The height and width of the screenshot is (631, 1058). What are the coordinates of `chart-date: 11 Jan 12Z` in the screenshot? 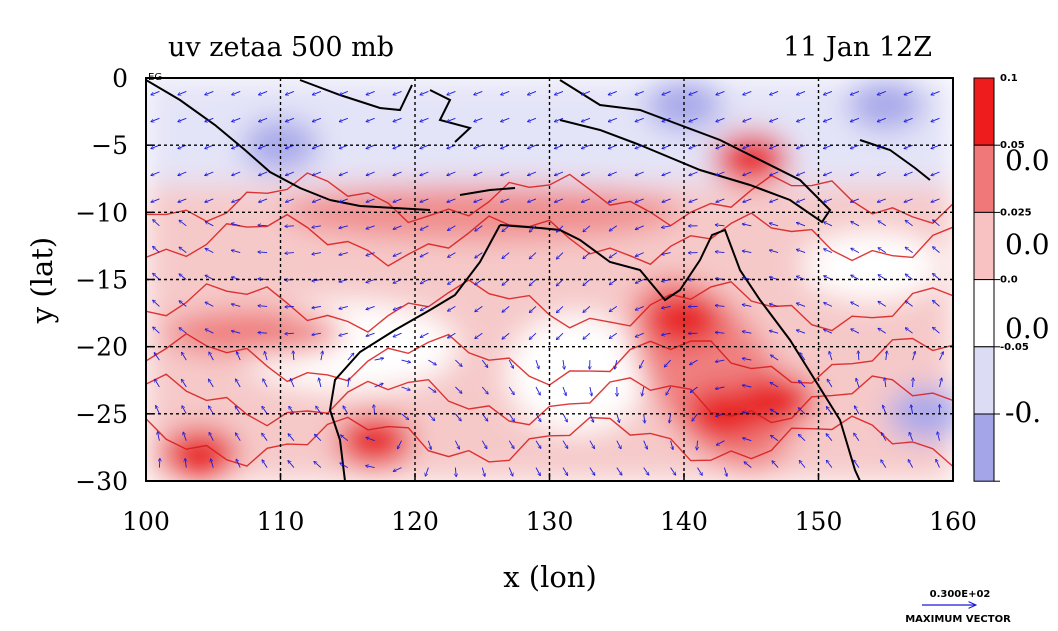 It's located at (857, 47).